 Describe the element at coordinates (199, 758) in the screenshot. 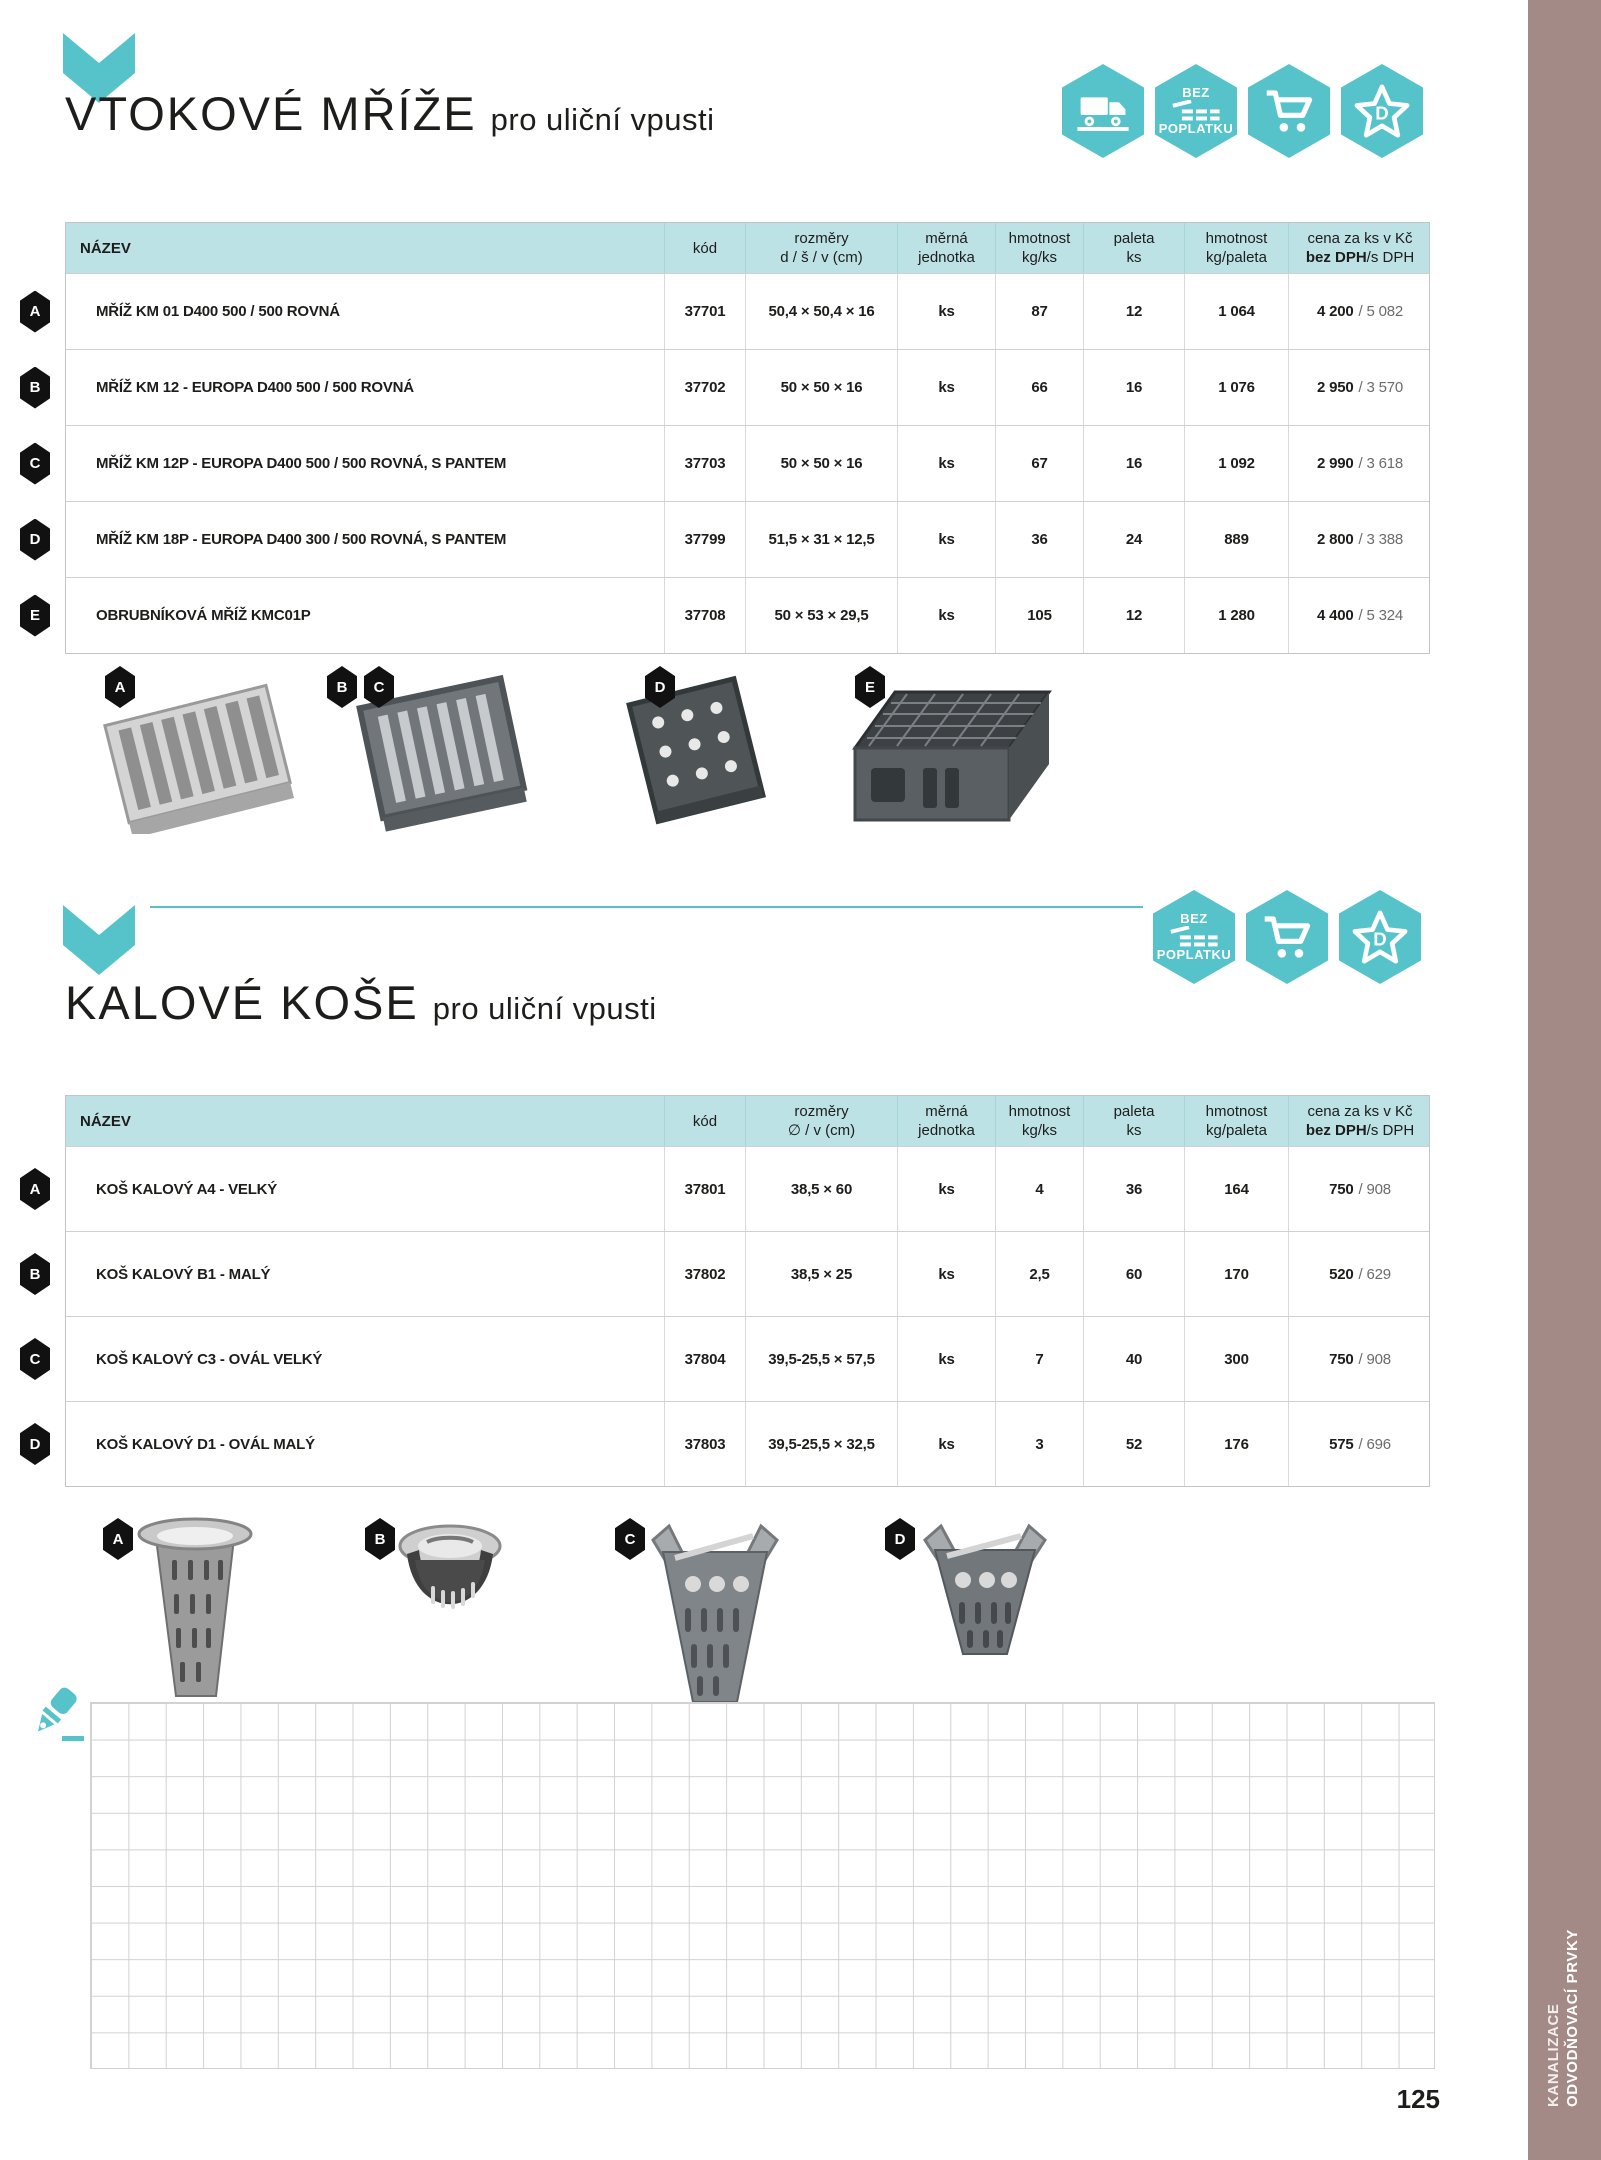

I see `product-image-grate-a` at that location.